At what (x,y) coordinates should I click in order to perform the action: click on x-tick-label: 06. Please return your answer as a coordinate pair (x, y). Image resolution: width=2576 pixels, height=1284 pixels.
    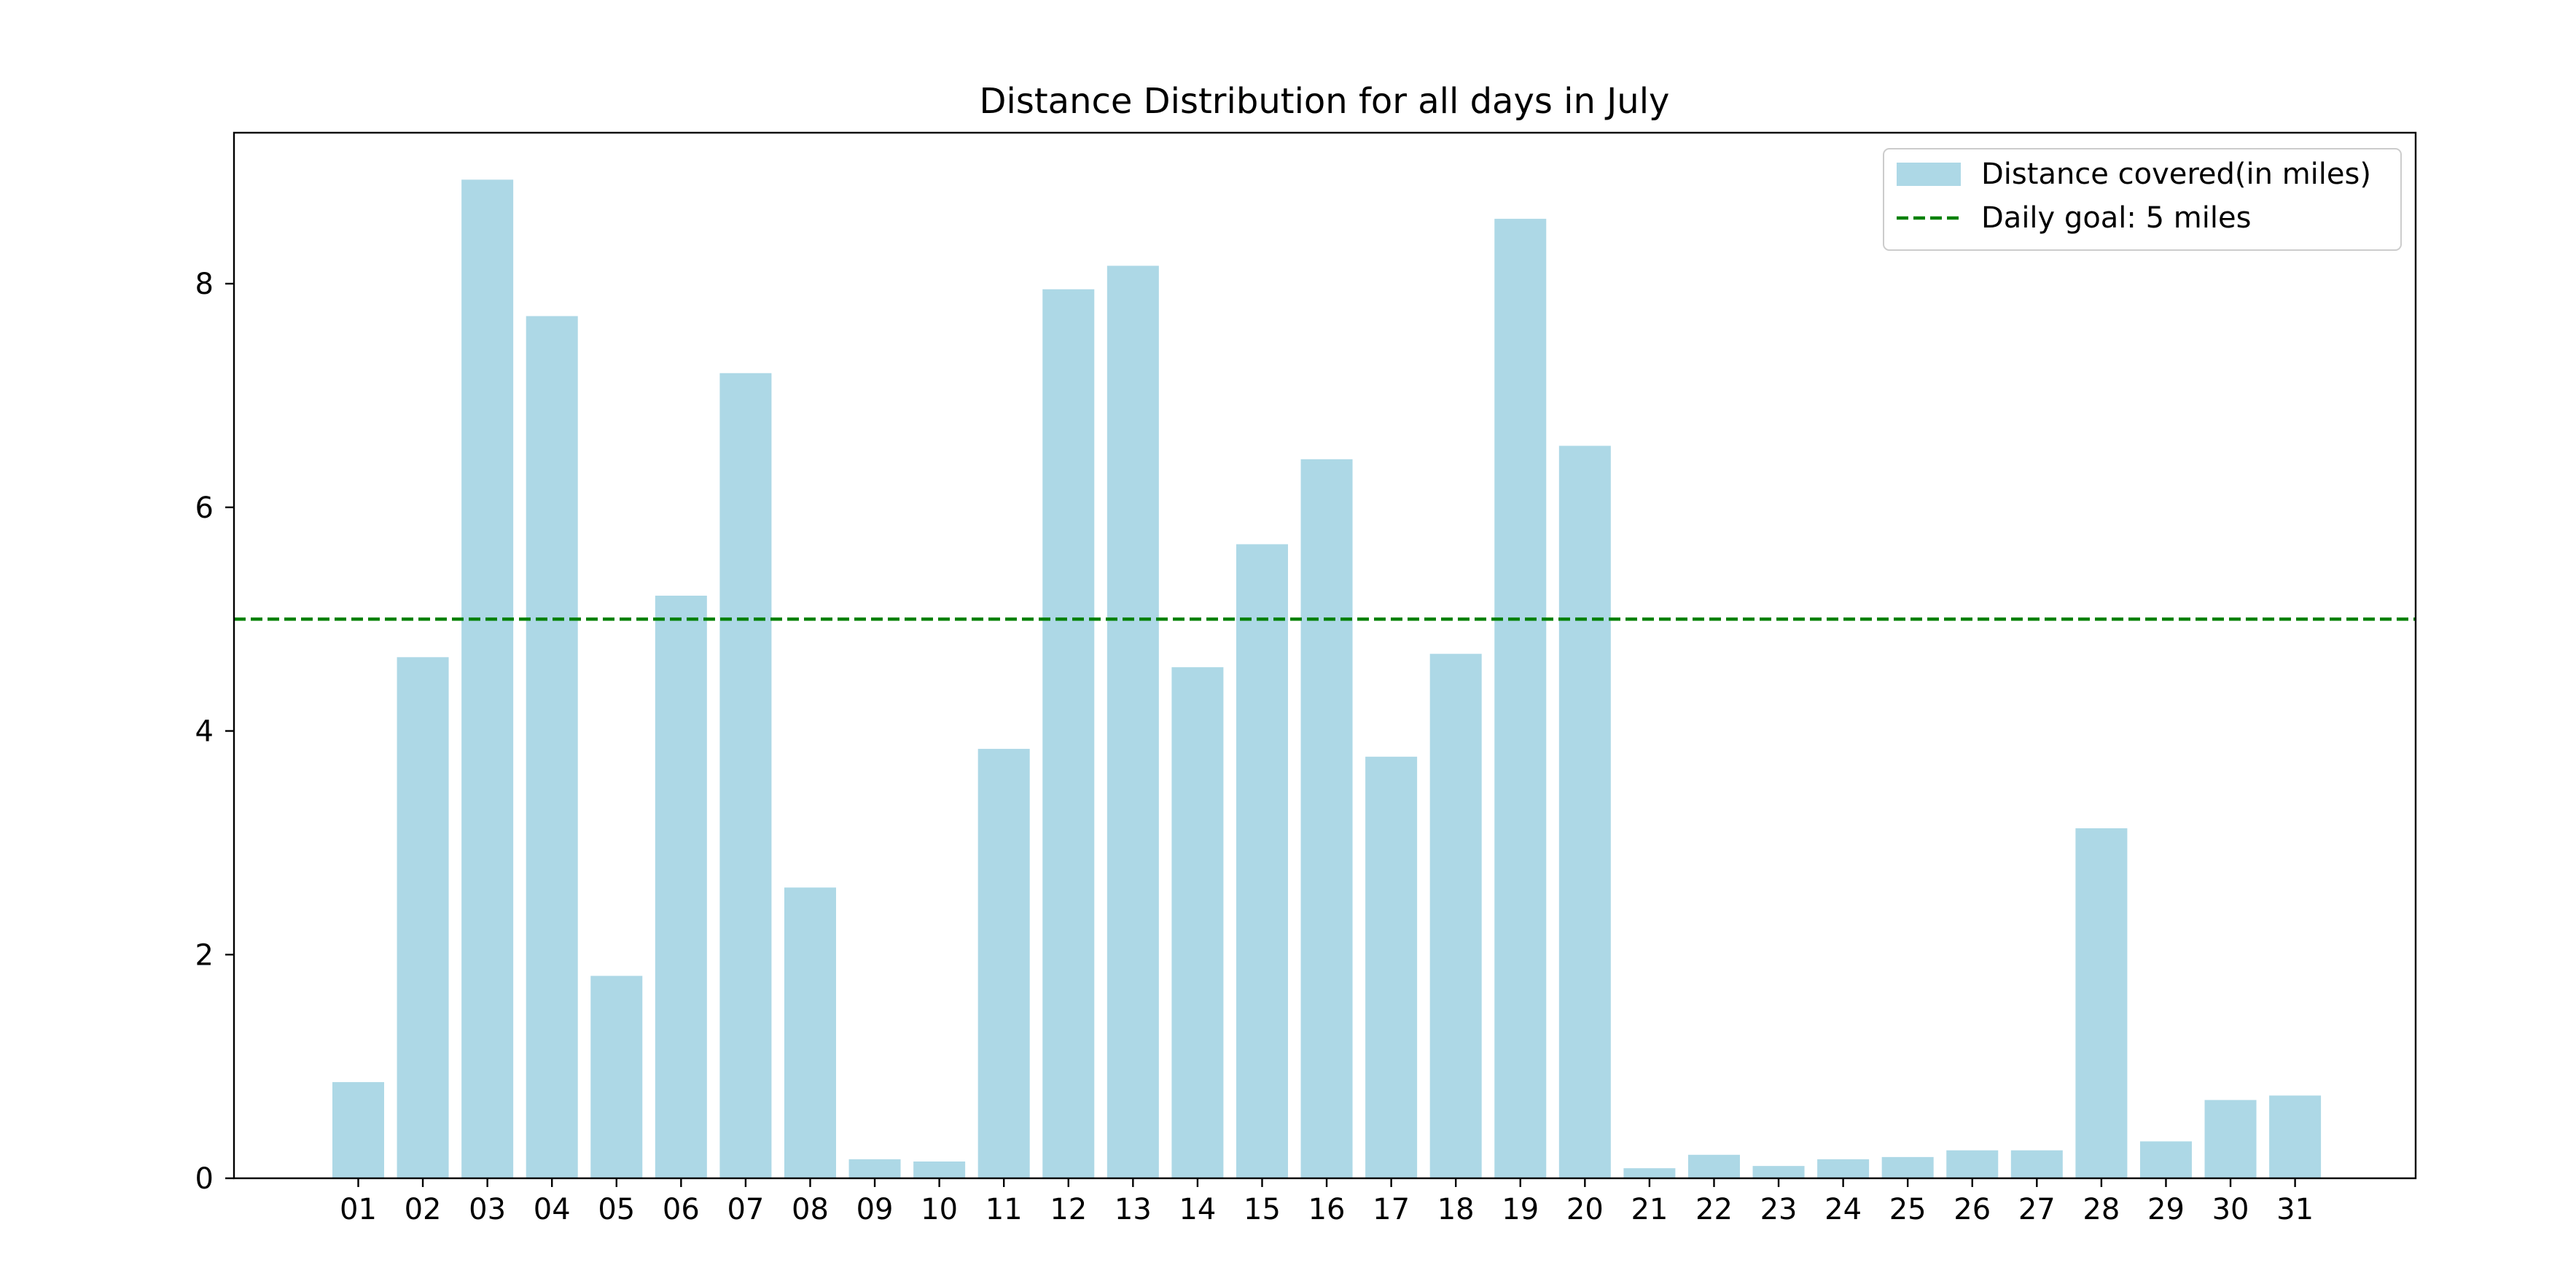
    Looking at the image, I should click on (681, 1209).